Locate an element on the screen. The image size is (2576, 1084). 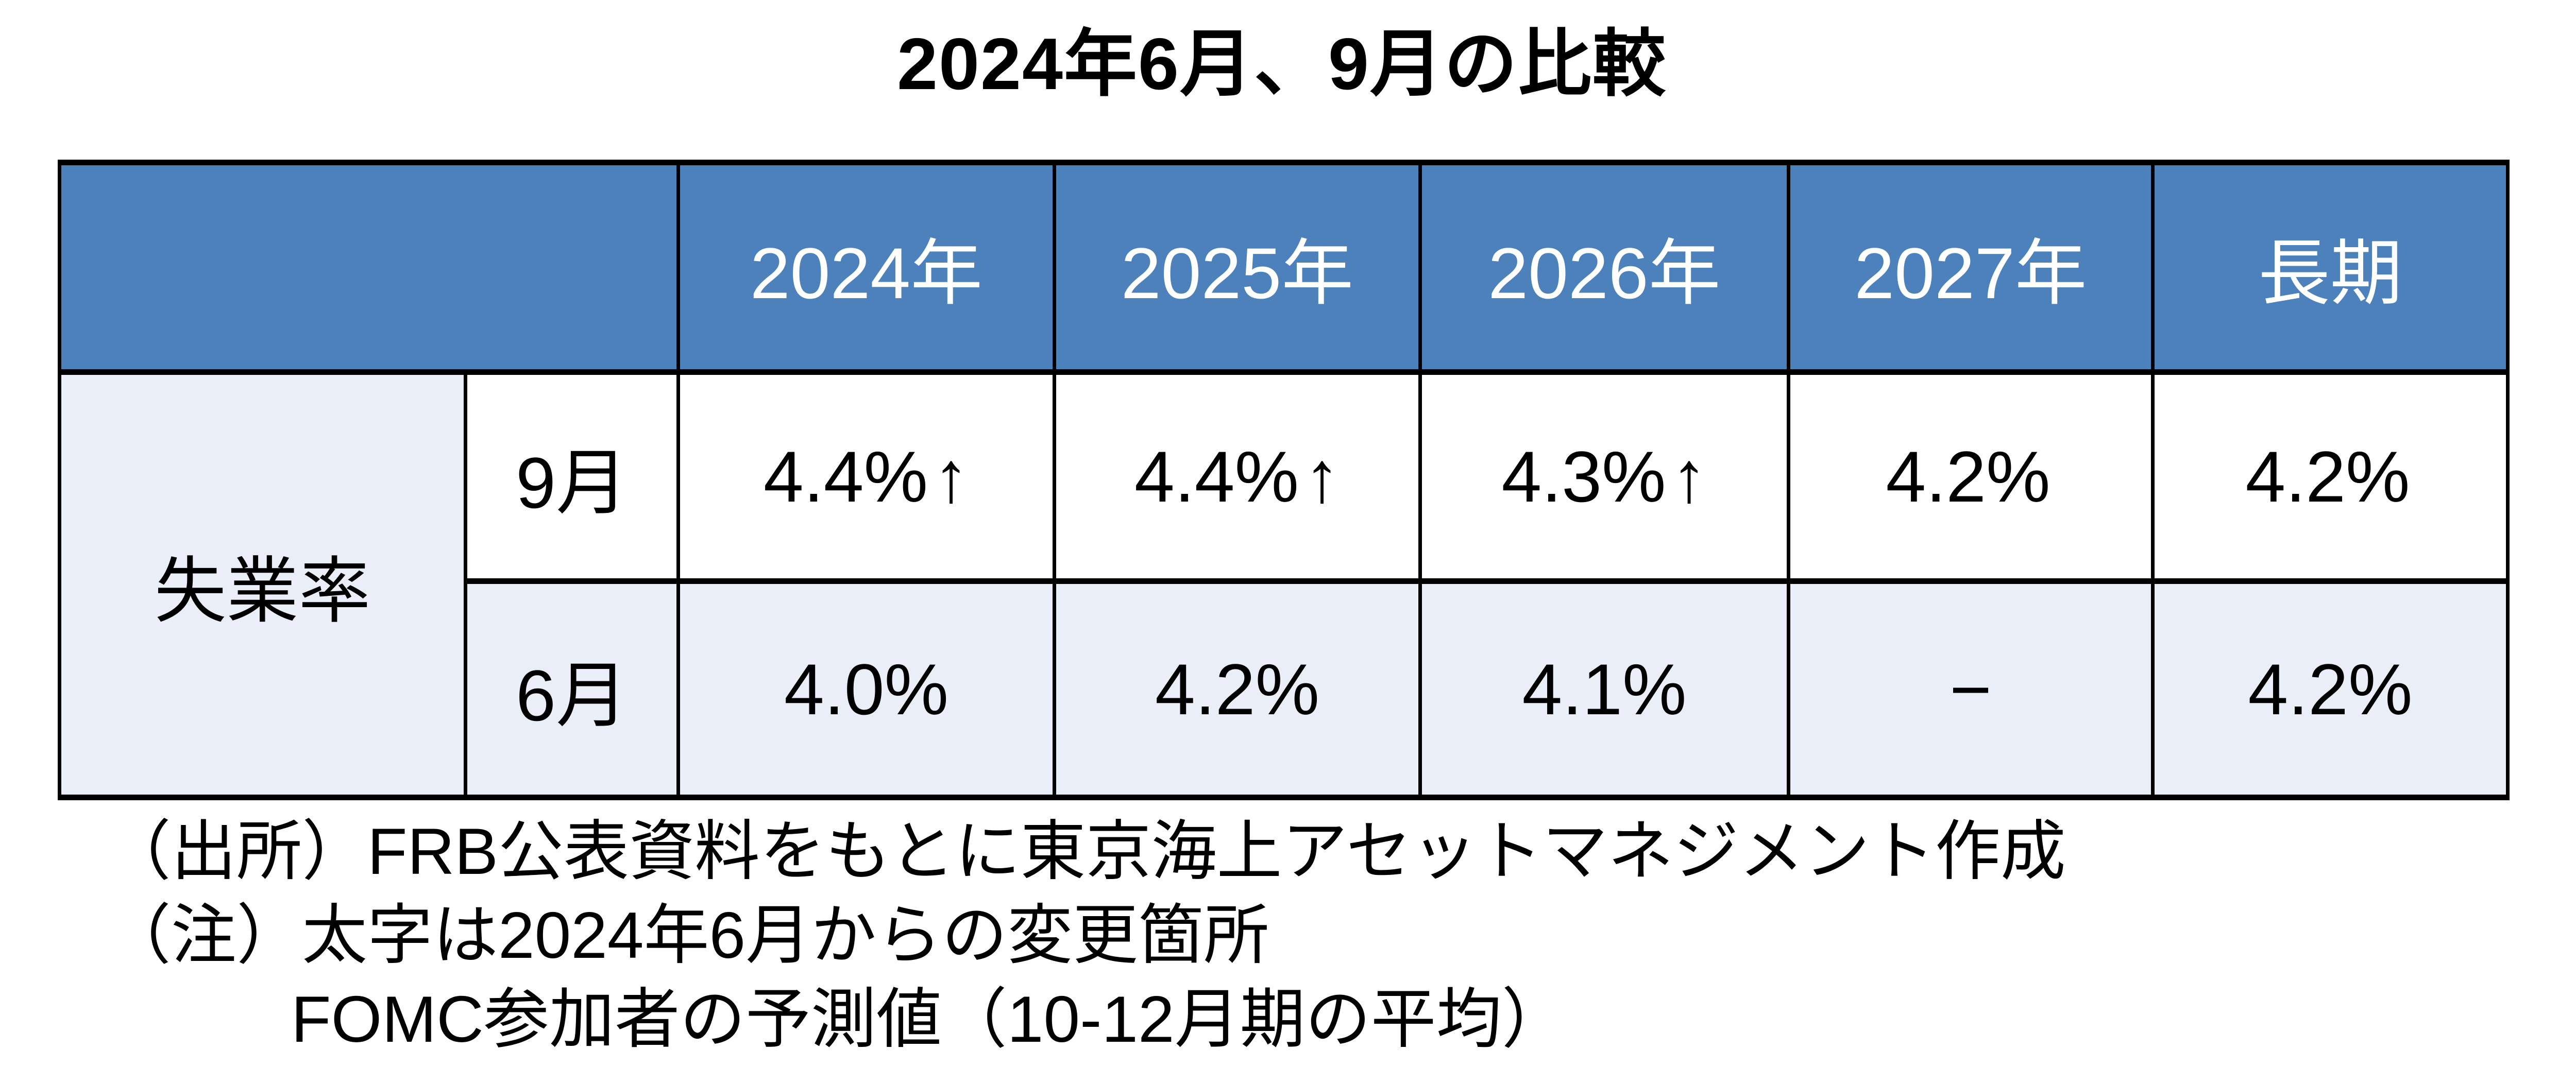
value-text: 4.0% is located at coordinates (866, 689).